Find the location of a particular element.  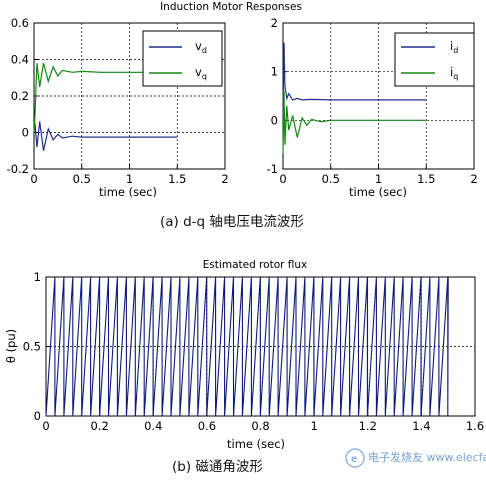

x-tick-label: 1.2 is located at coordinates (368, 426).